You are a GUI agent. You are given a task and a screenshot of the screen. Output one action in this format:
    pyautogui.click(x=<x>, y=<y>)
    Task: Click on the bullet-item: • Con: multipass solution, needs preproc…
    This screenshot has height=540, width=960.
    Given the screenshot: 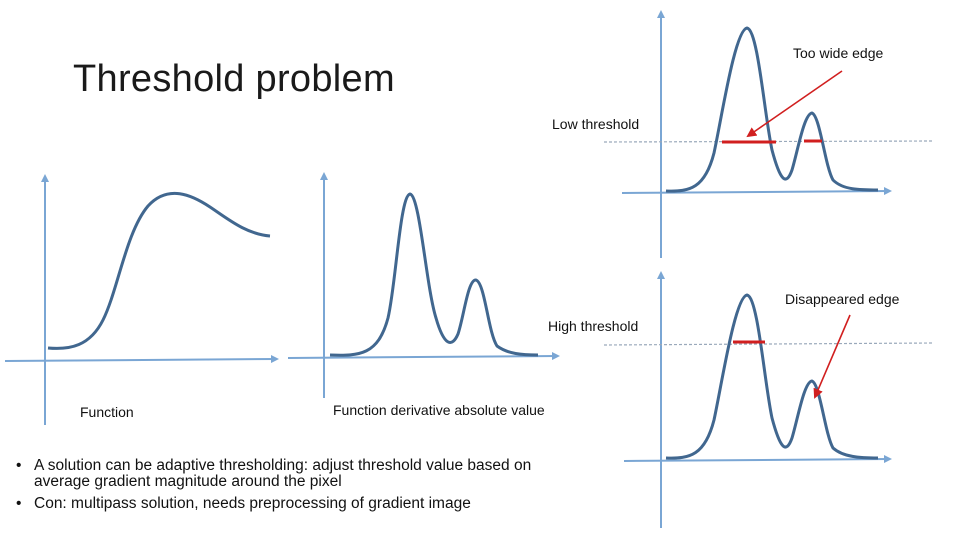 What is the action you would take?
    pyautogui.click(x=294, y=504)
    